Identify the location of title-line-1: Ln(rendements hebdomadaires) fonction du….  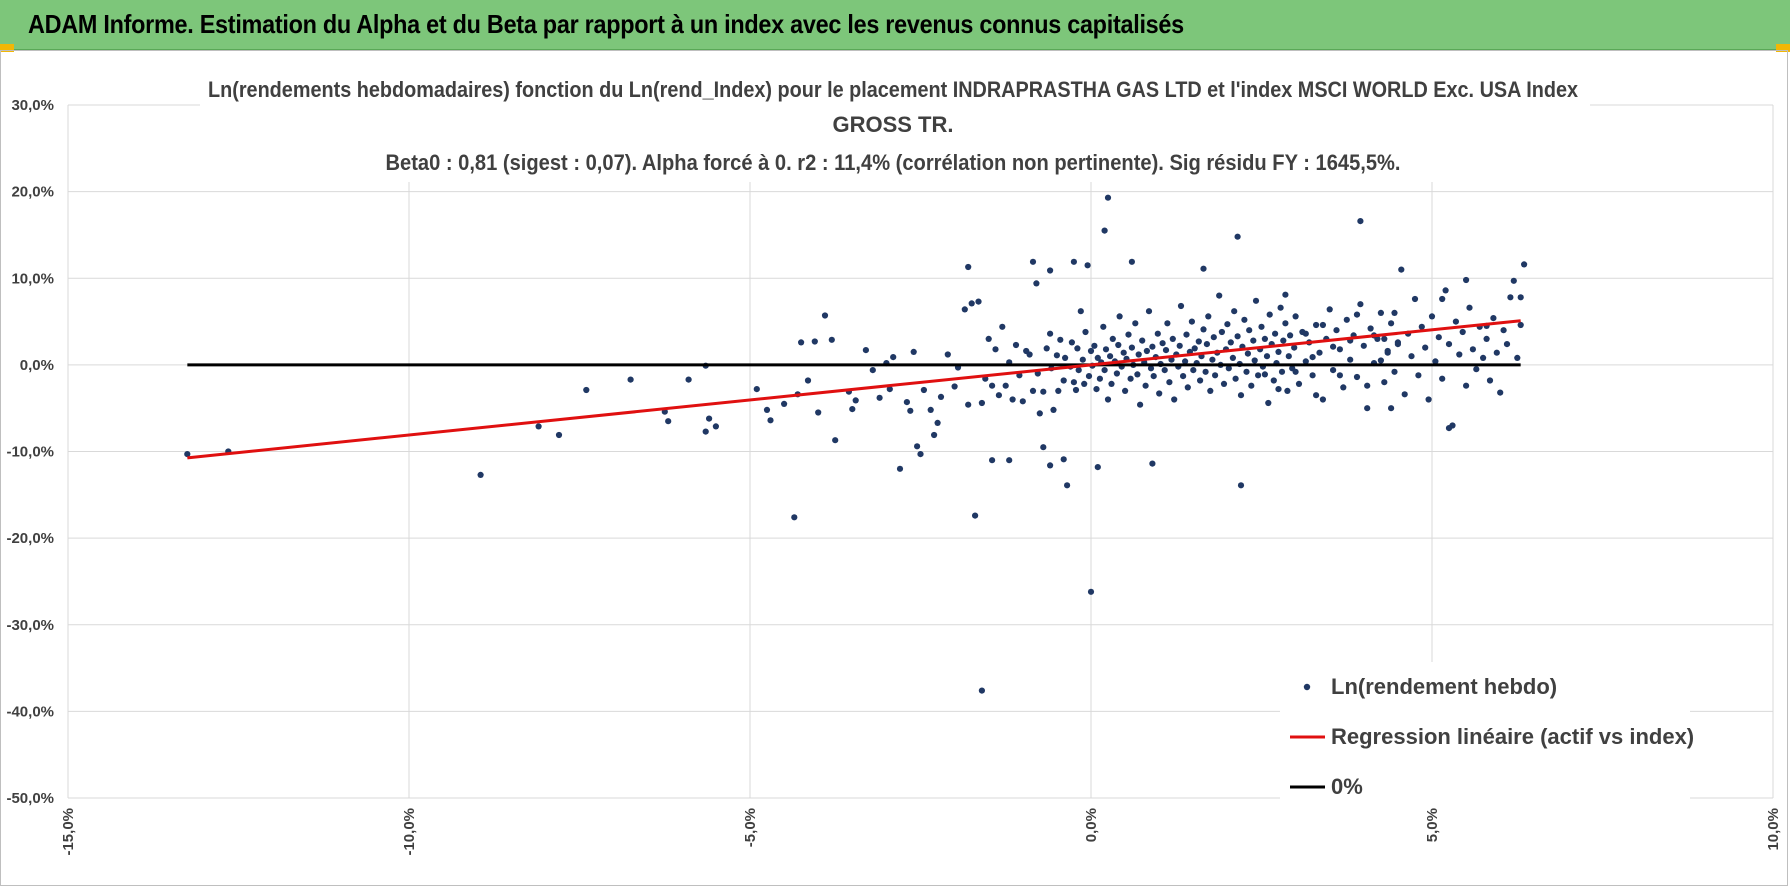
(893, 89).